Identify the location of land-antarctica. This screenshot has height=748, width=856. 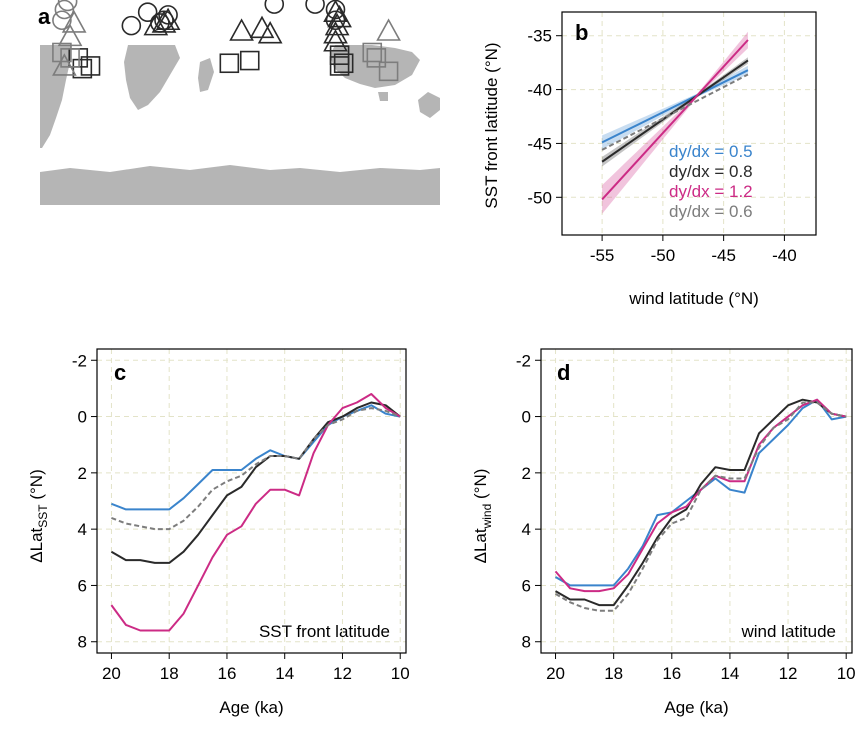
(240, 185).